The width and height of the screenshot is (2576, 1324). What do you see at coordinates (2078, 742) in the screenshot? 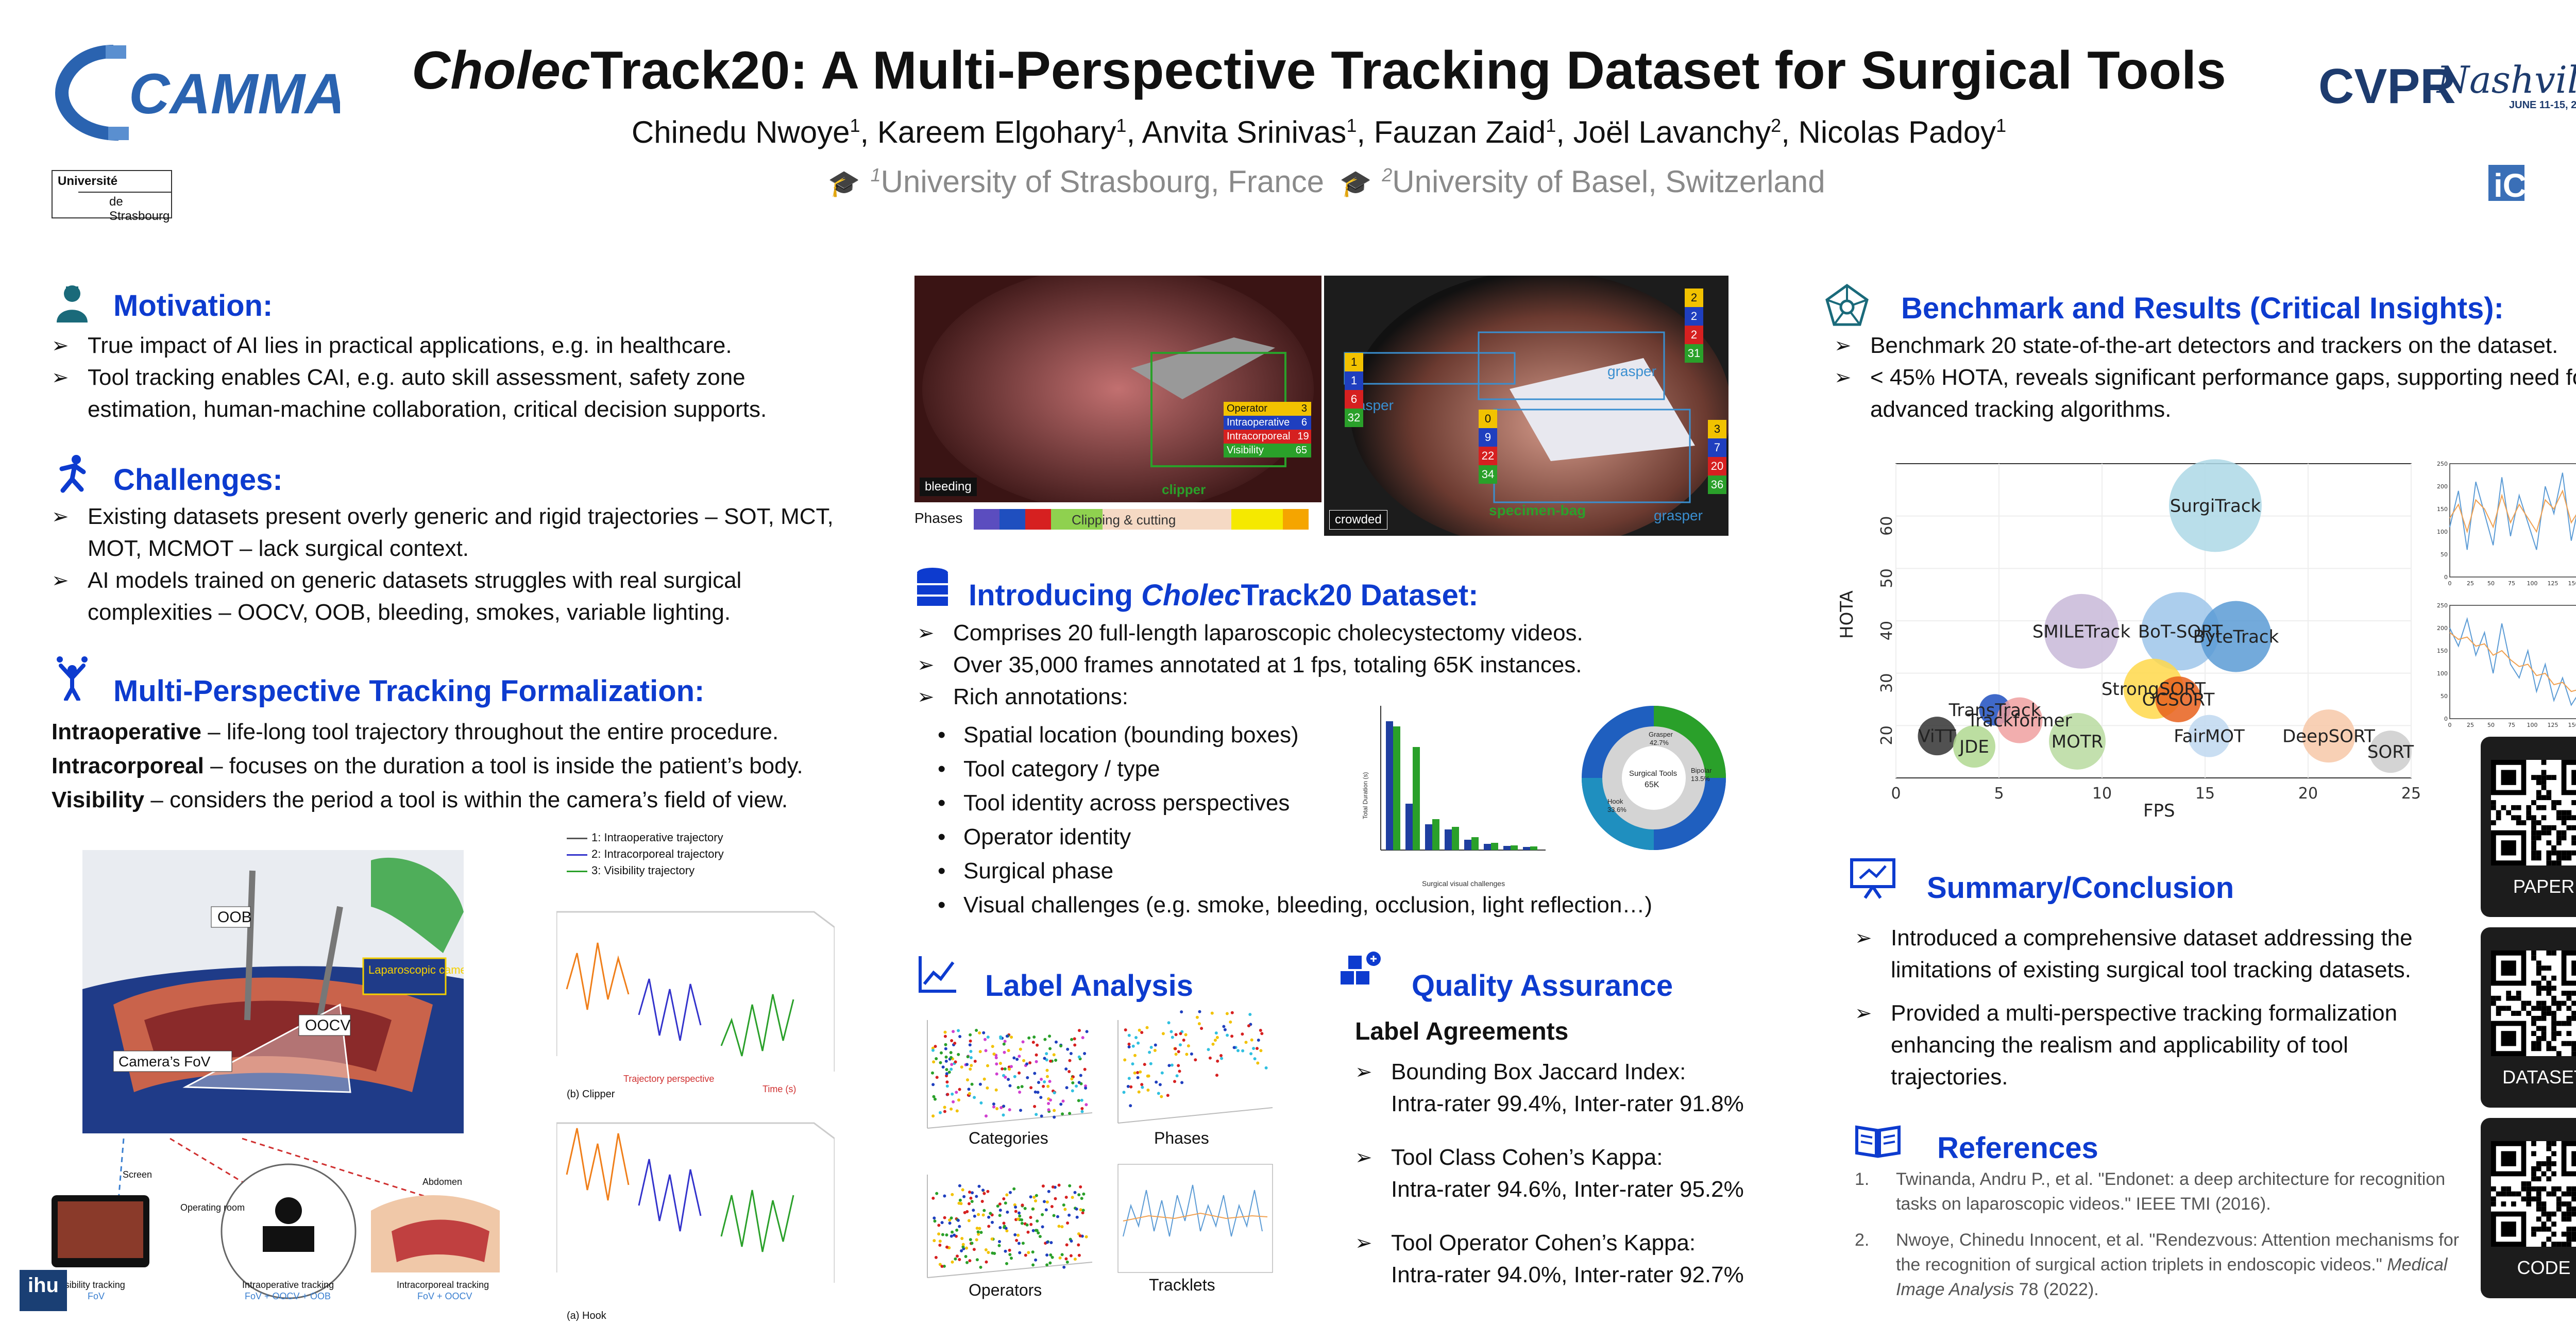
I see `point-label: MOTR` at bounding box center [2078, 742].